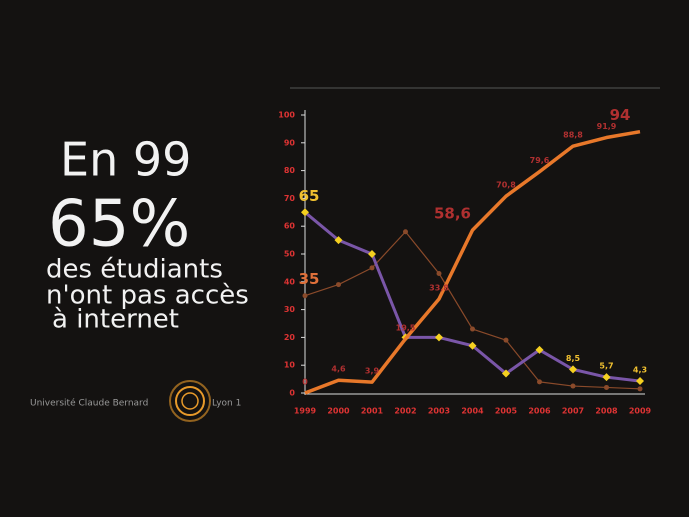 The image size is (689, 517). I want to click on y-tick-label: 60, so click(290, 226).